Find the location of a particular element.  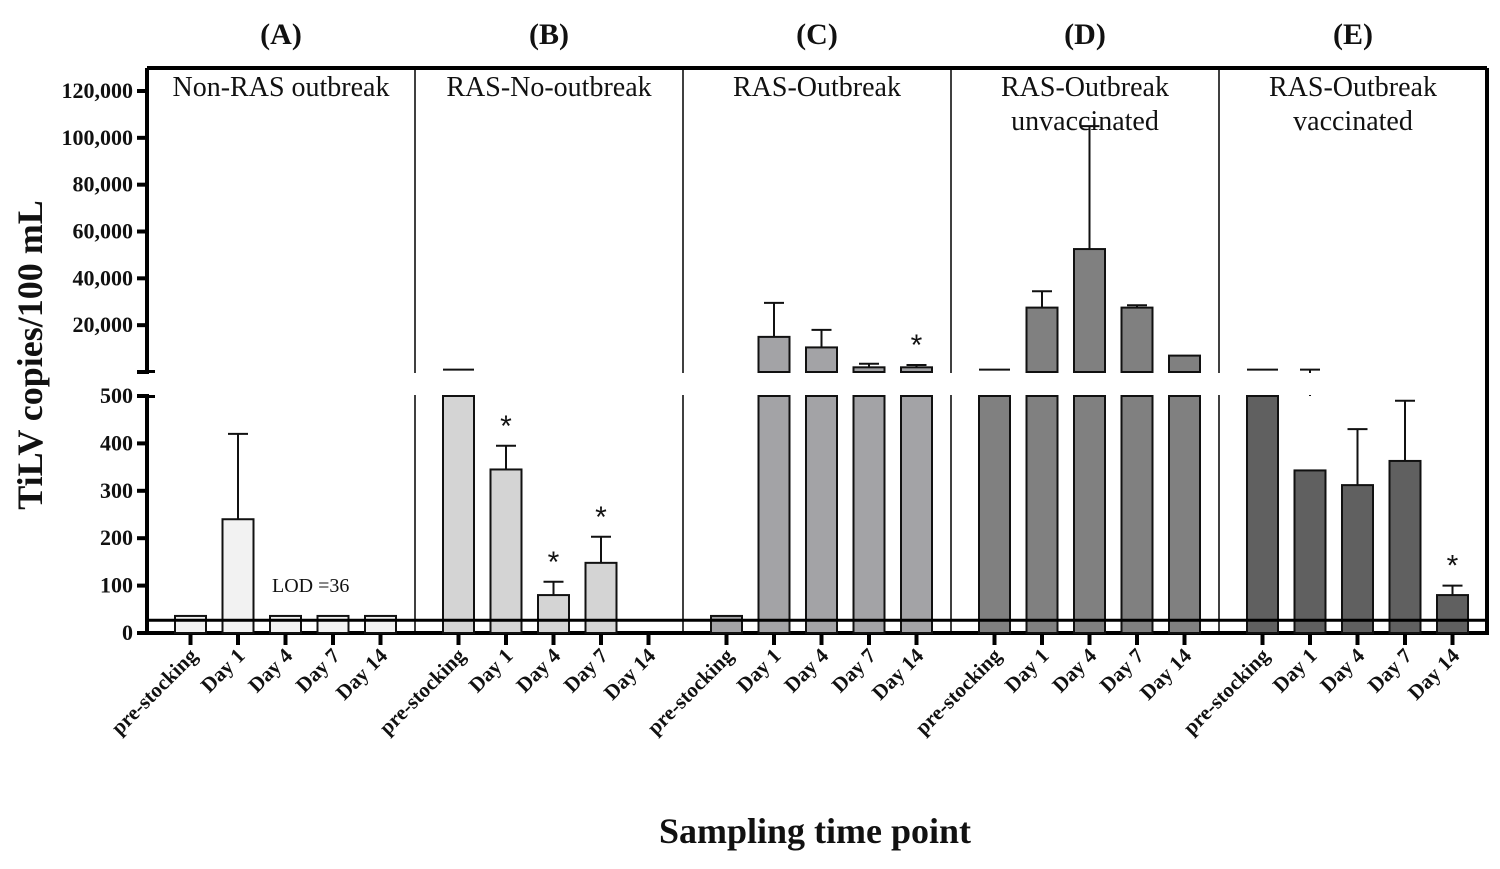

panel-label: (C) is located at coordinates (817, 34).